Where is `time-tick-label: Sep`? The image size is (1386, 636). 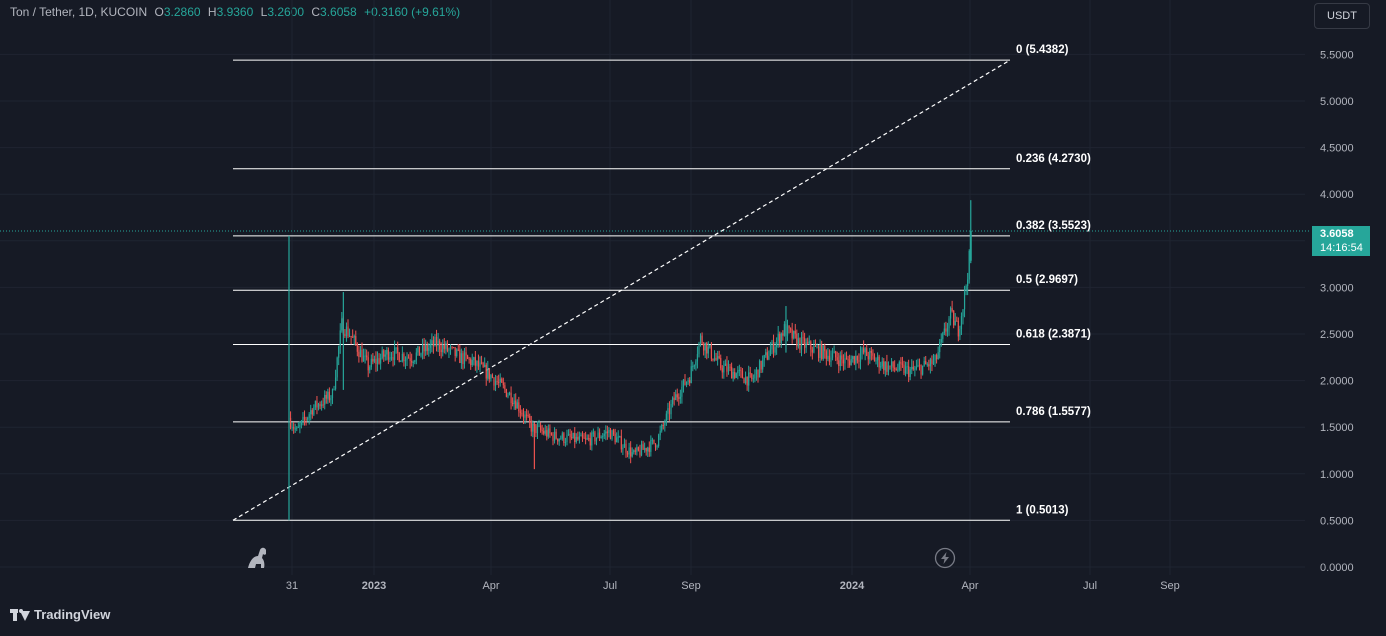
time-tick-label: Sep is located at coordinates (691, 586).